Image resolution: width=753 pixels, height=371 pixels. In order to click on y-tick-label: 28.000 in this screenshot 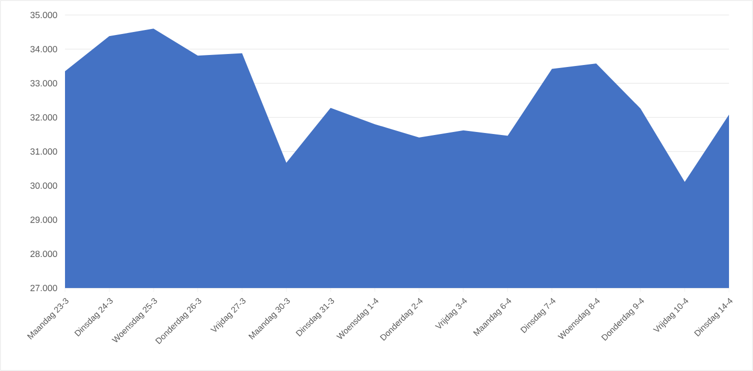, I will do `click(44, 254)`.